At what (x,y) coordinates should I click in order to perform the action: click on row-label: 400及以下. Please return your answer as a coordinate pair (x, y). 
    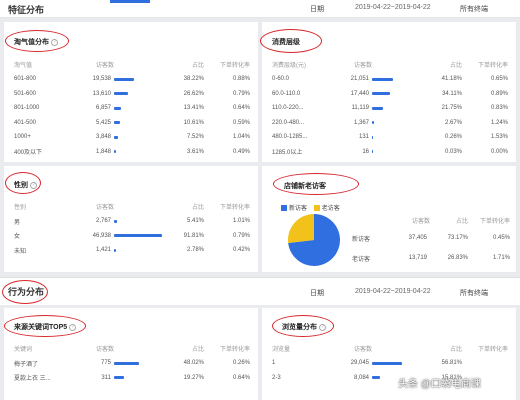
    Looking at the image, I should click on (28, 153).